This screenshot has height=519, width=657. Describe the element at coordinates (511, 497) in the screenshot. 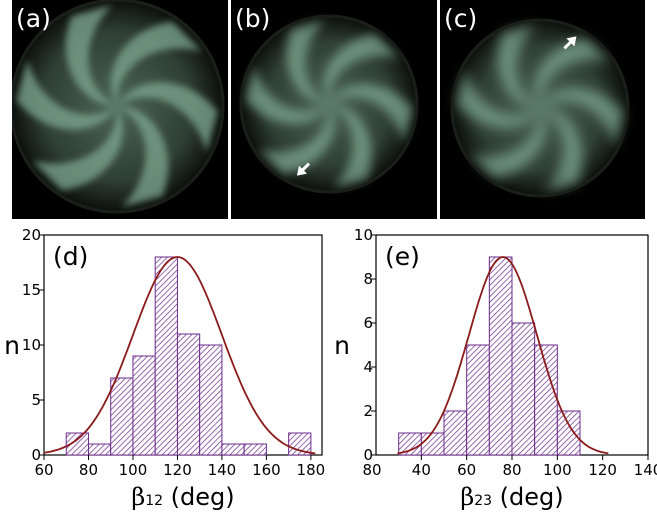

I see `x-axis-label-e: β23 (deg)` at that location.